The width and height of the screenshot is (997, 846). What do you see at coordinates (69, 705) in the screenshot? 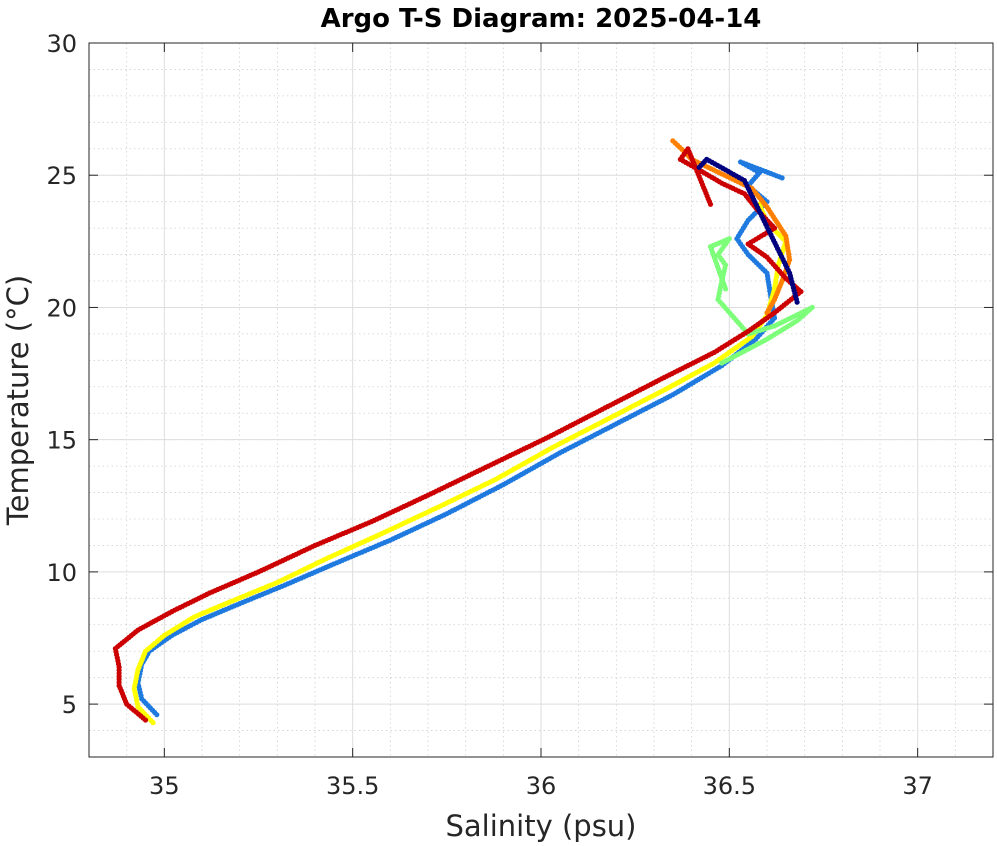
I see `y-tick-label: 5` at bounding box center [69, 705].